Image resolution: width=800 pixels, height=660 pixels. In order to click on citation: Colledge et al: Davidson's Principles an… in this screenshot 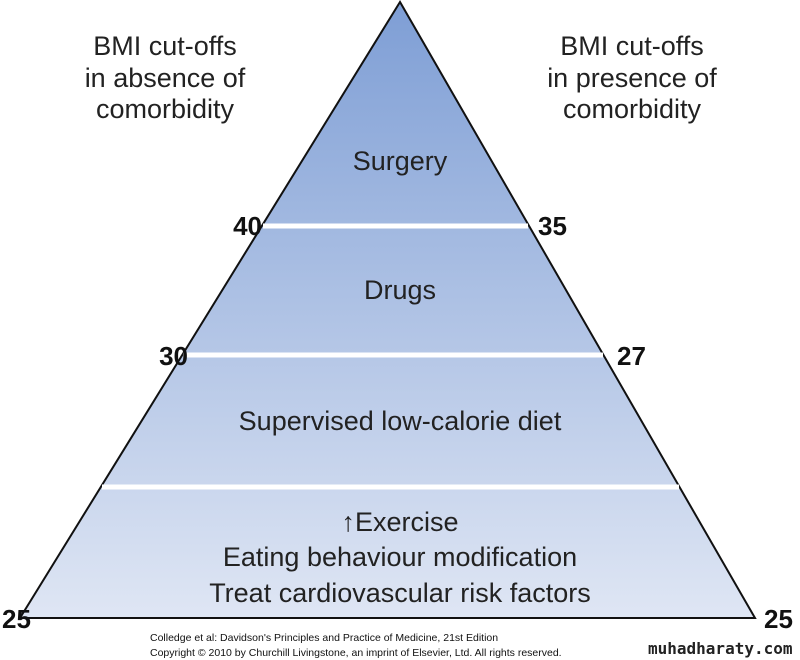, I will do `click(324, 638)`.